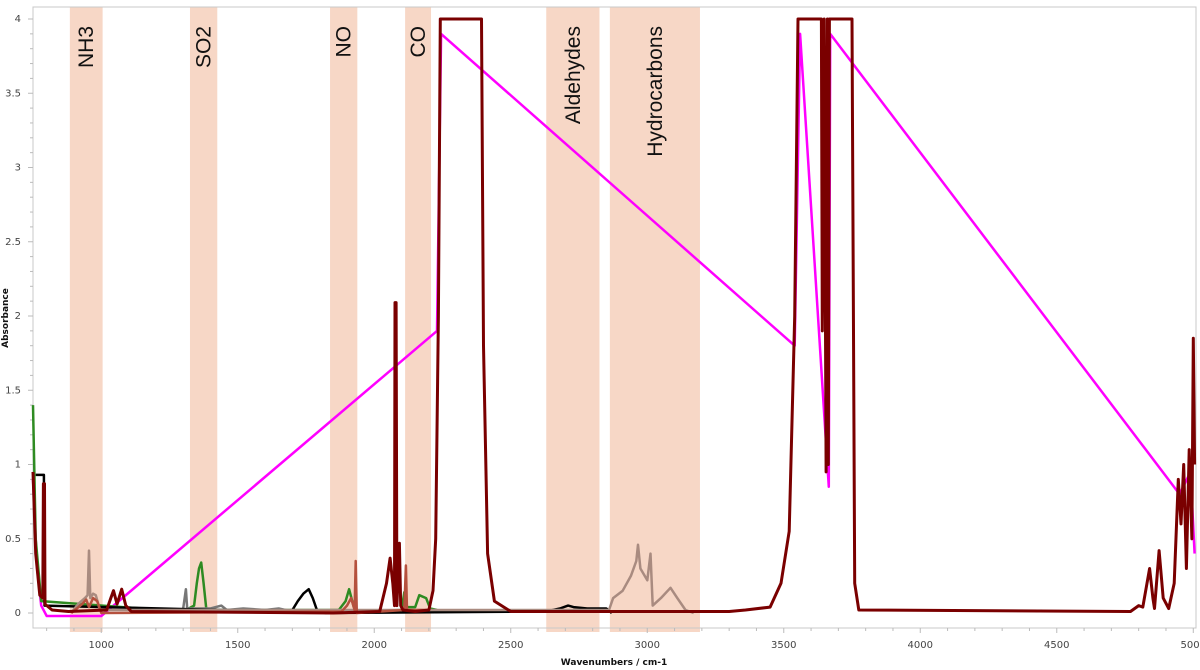 Image resolution: width=1200 pixels, height=670 pixels. Describe the element at coordinates (655, 91) in the screenshot. I see `band-label: Hydrocarbons` at that location.